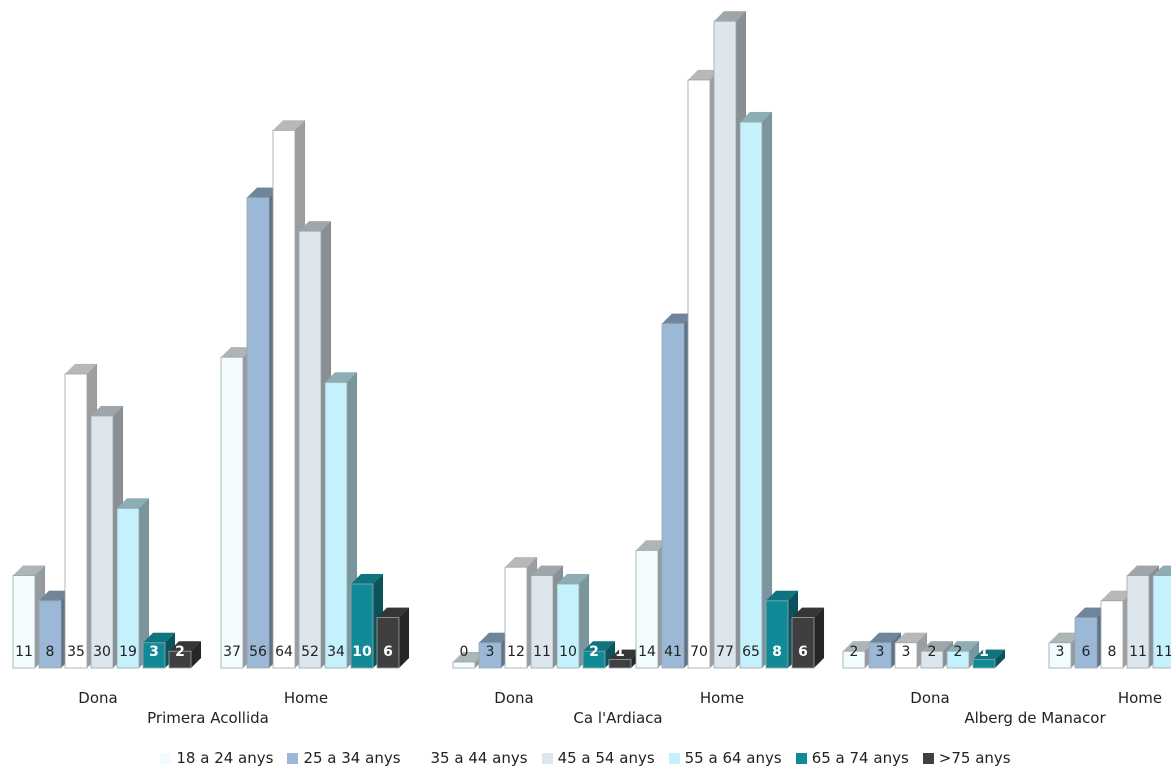  I want to click on data-label: 0, so click(464, 652).